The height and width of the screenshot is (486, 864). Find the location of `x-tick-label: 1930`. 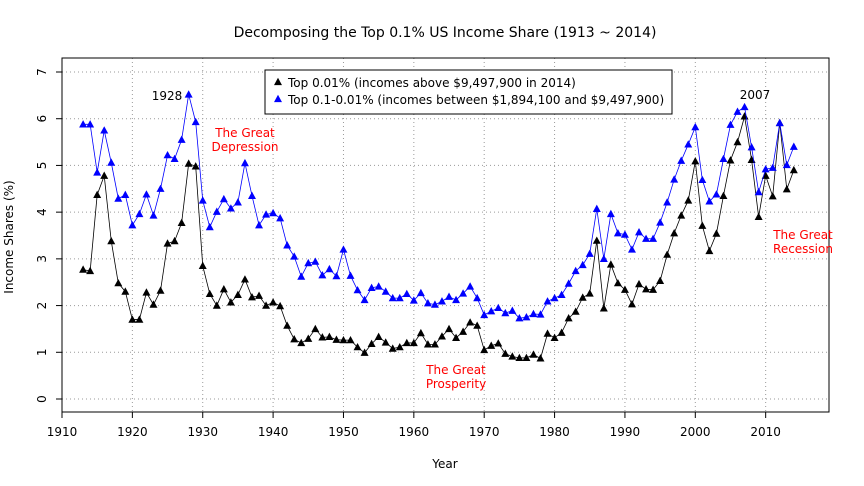

x-tick-label: 1930 is located at coordinates (202, 432).